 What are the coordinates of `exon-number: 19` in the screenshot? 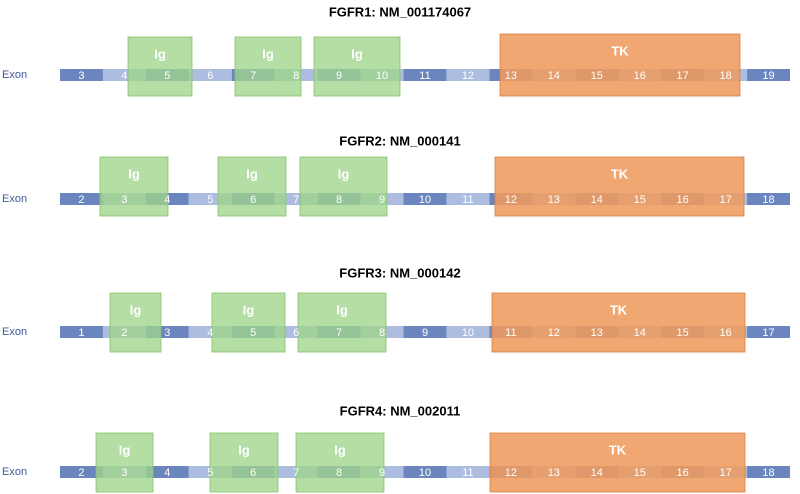 It's located at (768, 76).